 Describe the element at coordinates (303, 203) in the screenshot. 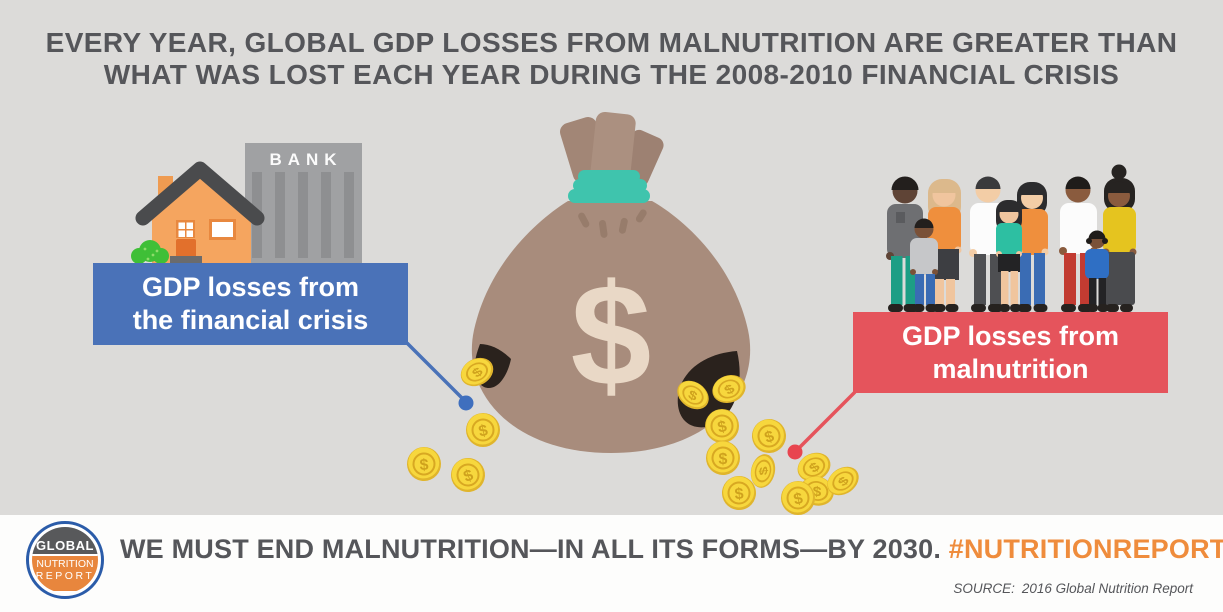

I see `bank-building-illustration: BANK` at that location.